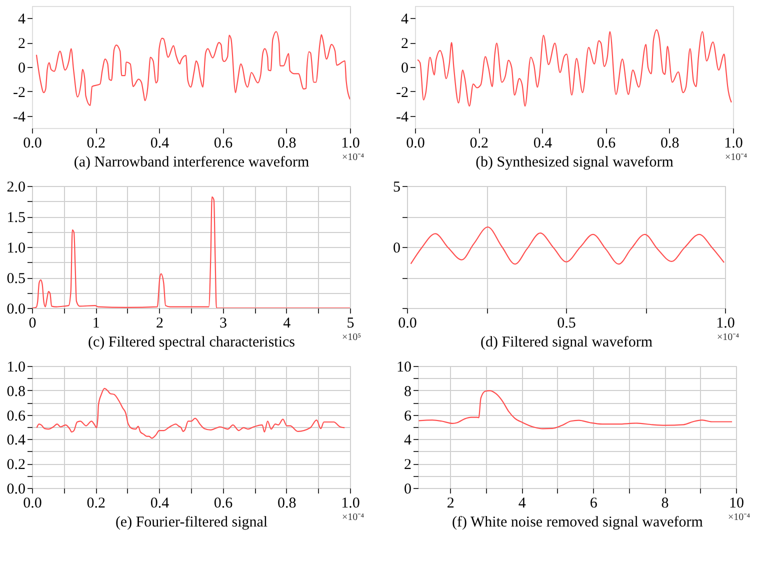  Describe the element at coordinates (16, 218) in the screenshot. I see `y-tick-label: 1.5` at that location.